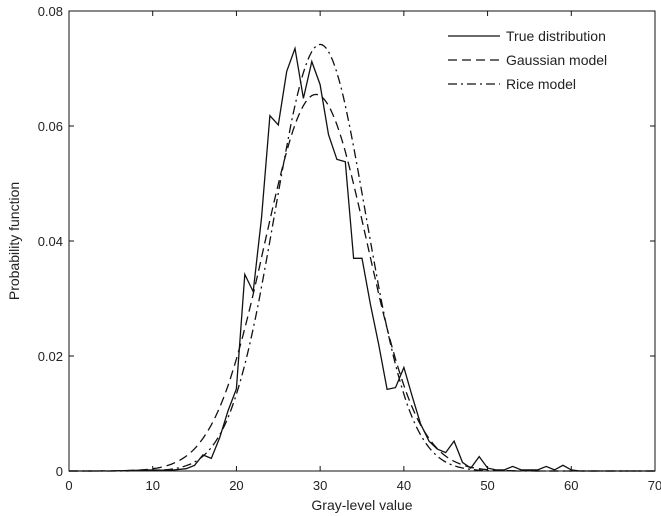 The image size is (661, 516). Describe the element at coordinates (556, 36) in the screenshot. I see `legend-label: True distribution` at that location.